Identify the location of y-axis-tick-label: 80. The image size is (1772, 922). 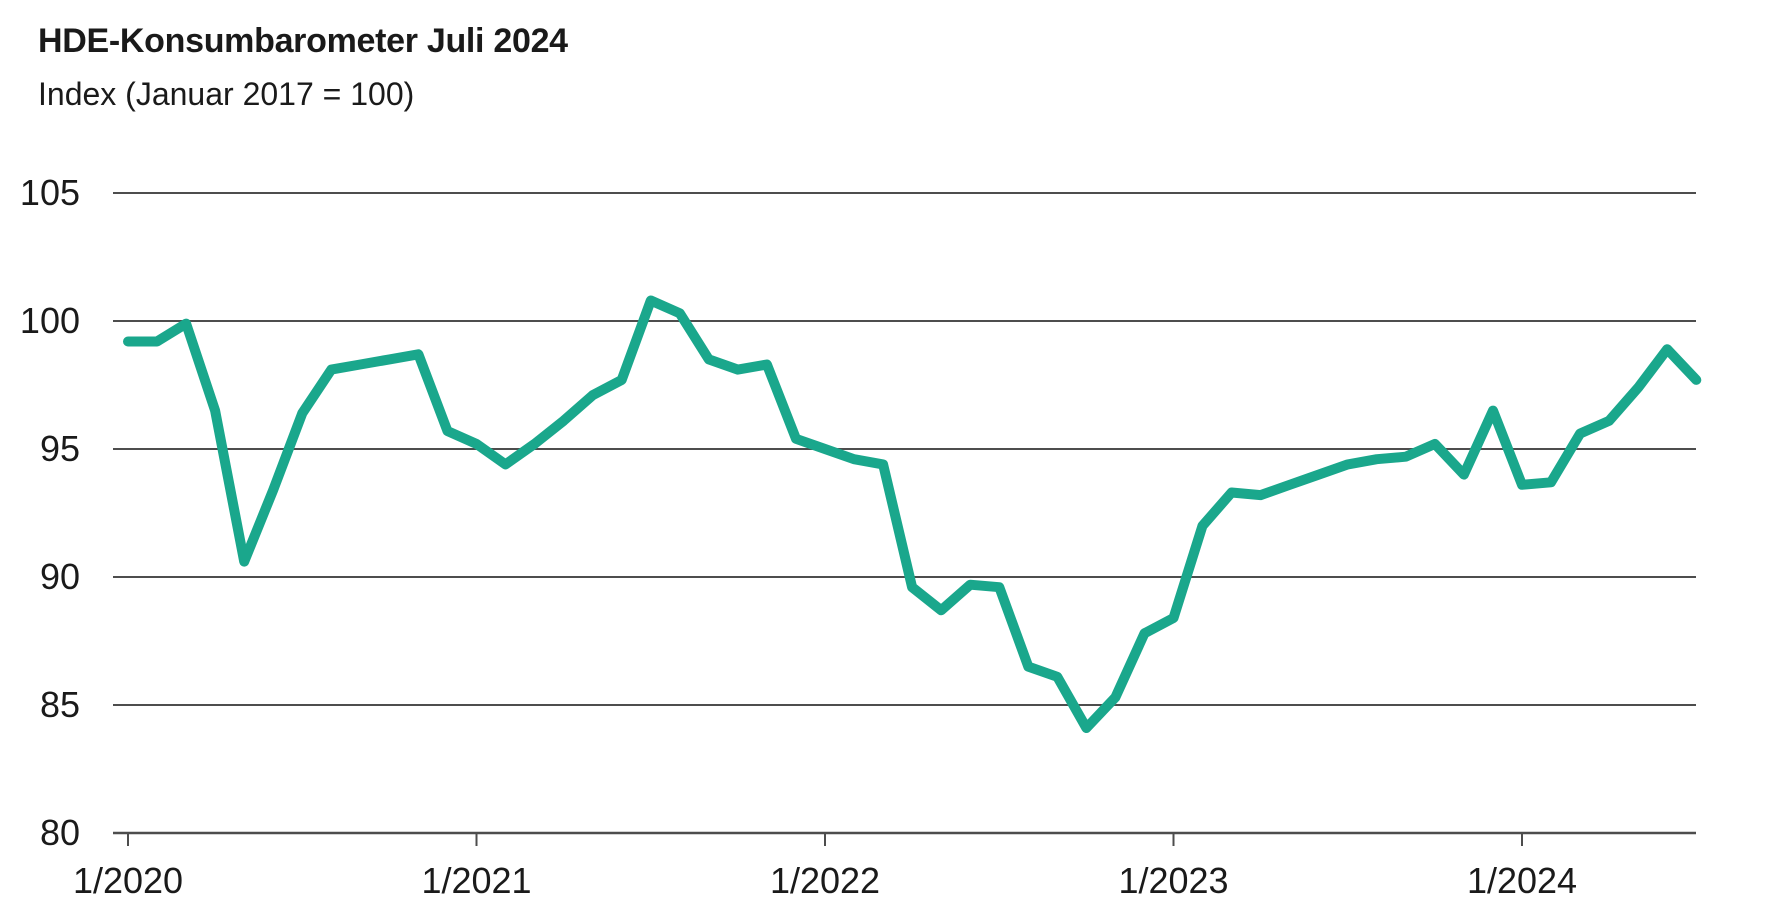
(60, 832).